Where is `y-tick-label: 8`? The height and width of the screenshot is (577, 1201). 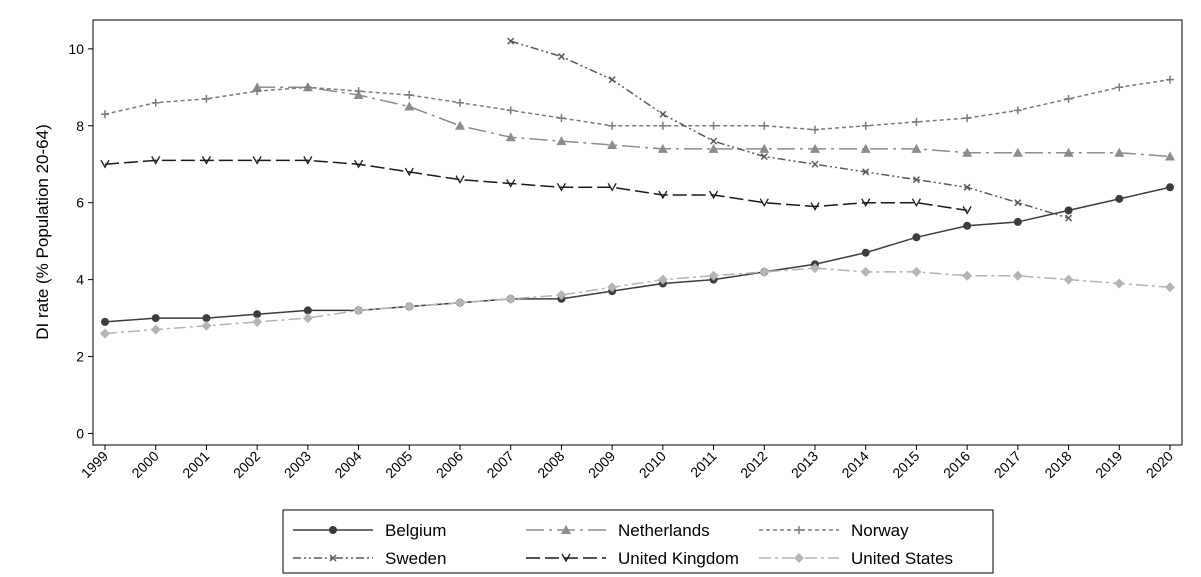 y-tick-label: 8 is located at coordinates (80, 126).